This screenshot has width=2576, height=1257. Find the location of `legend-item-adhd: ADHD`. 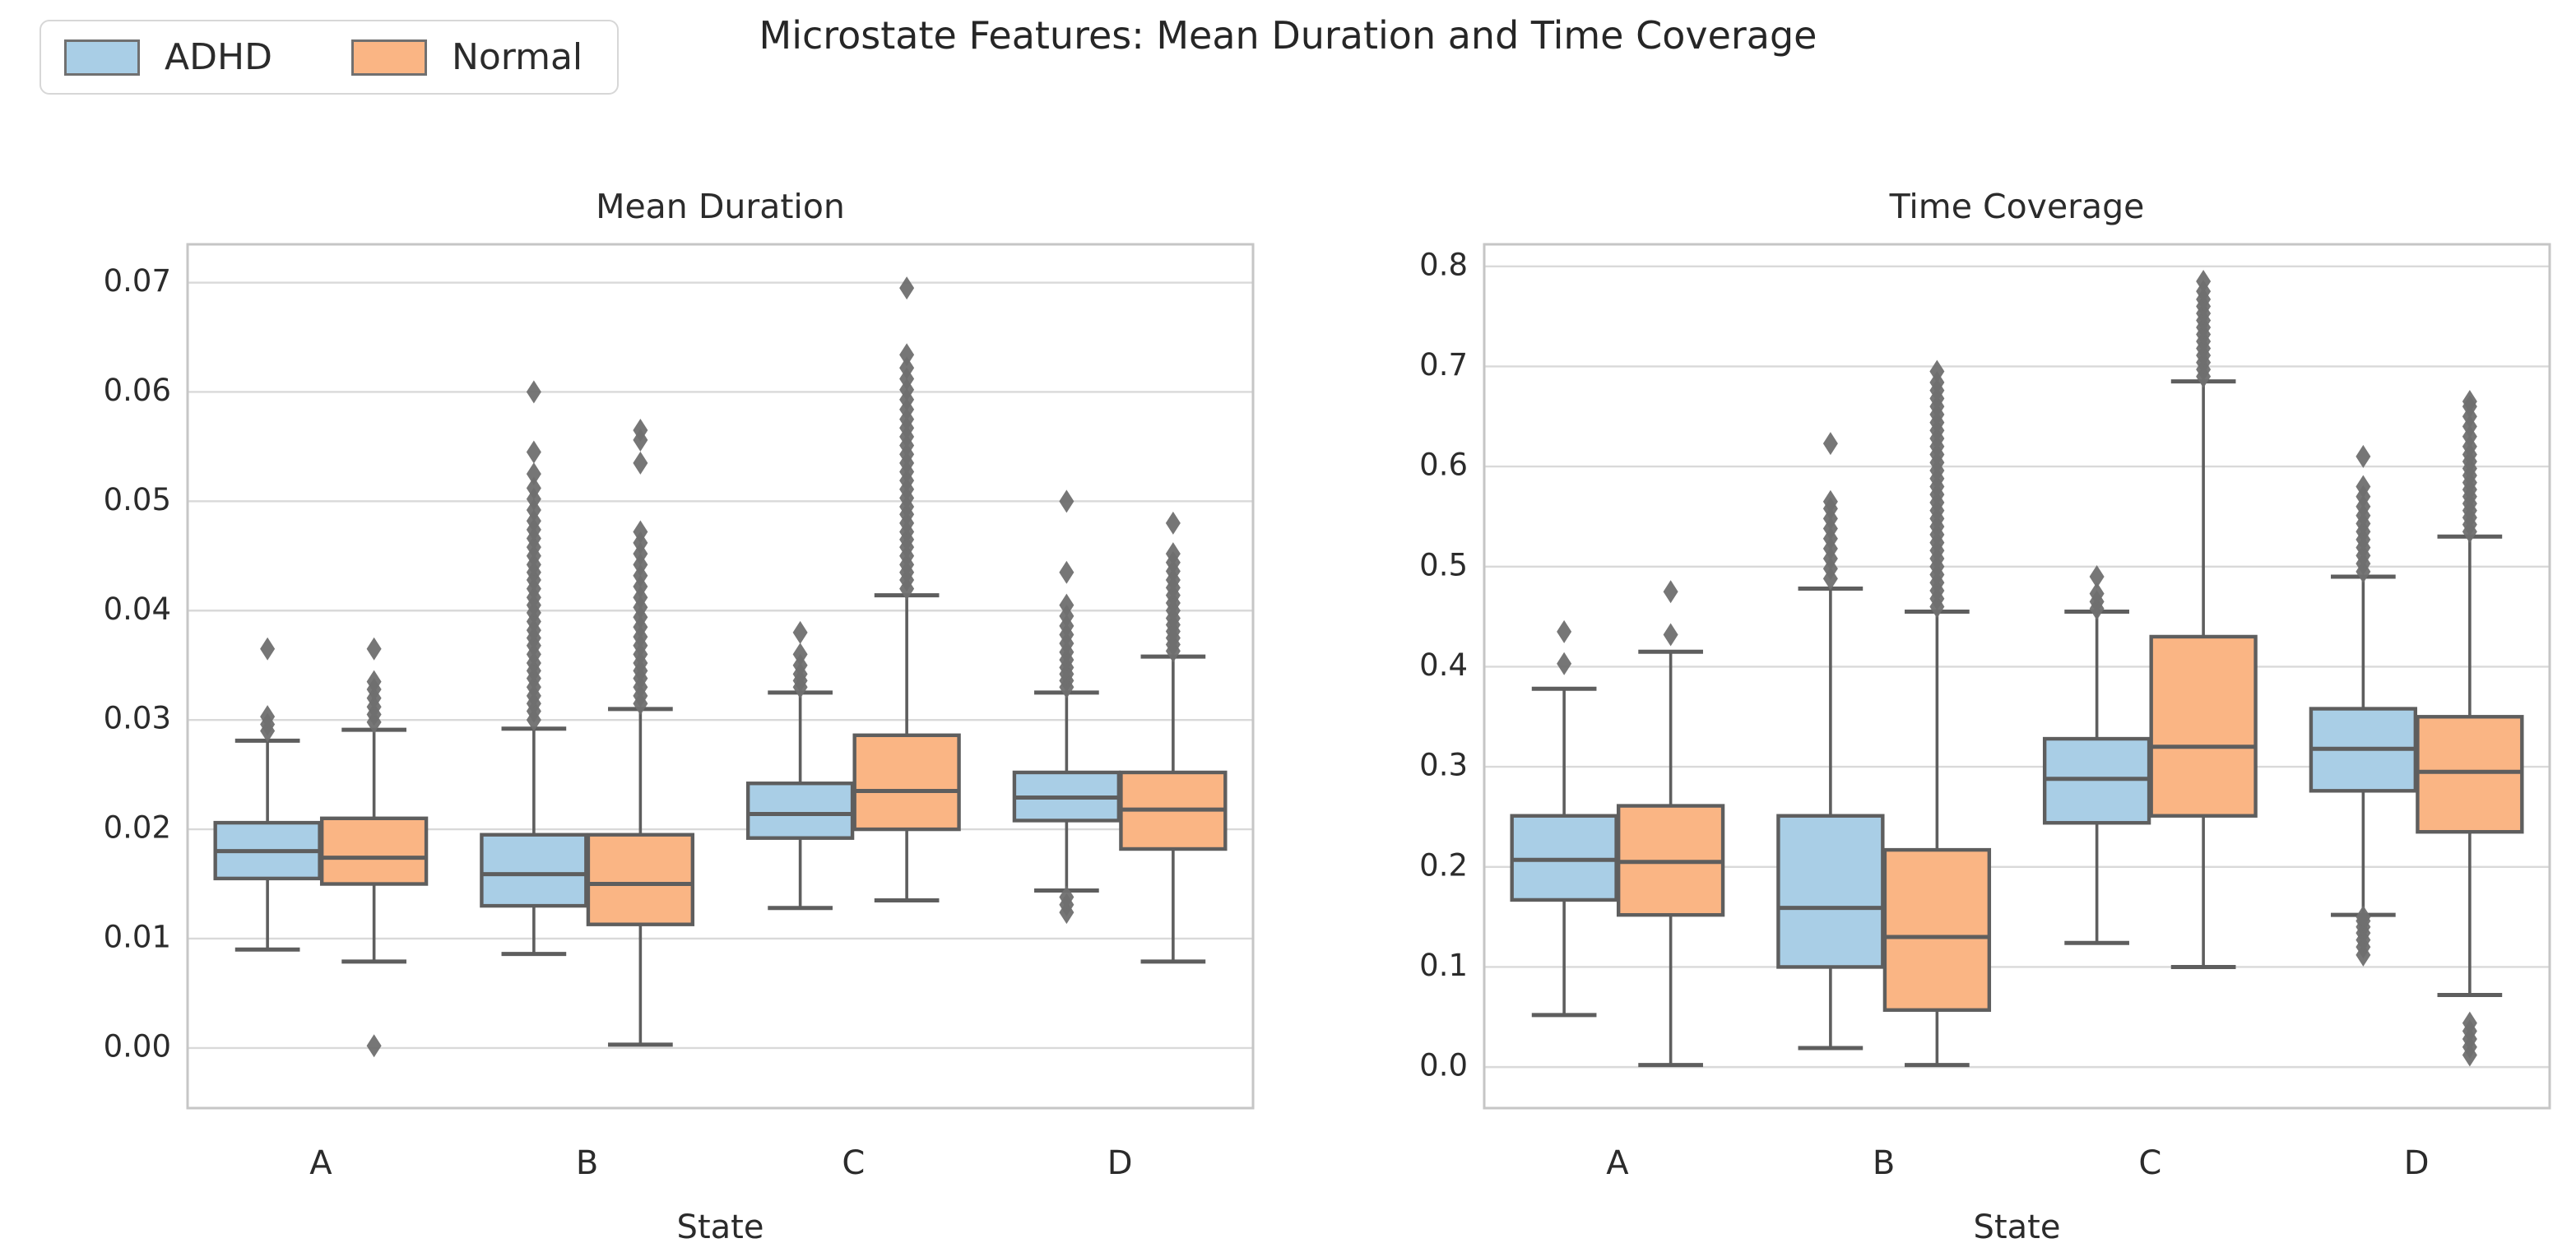

legend-item-adhd: ADHD is located at coordinates (168, 57).